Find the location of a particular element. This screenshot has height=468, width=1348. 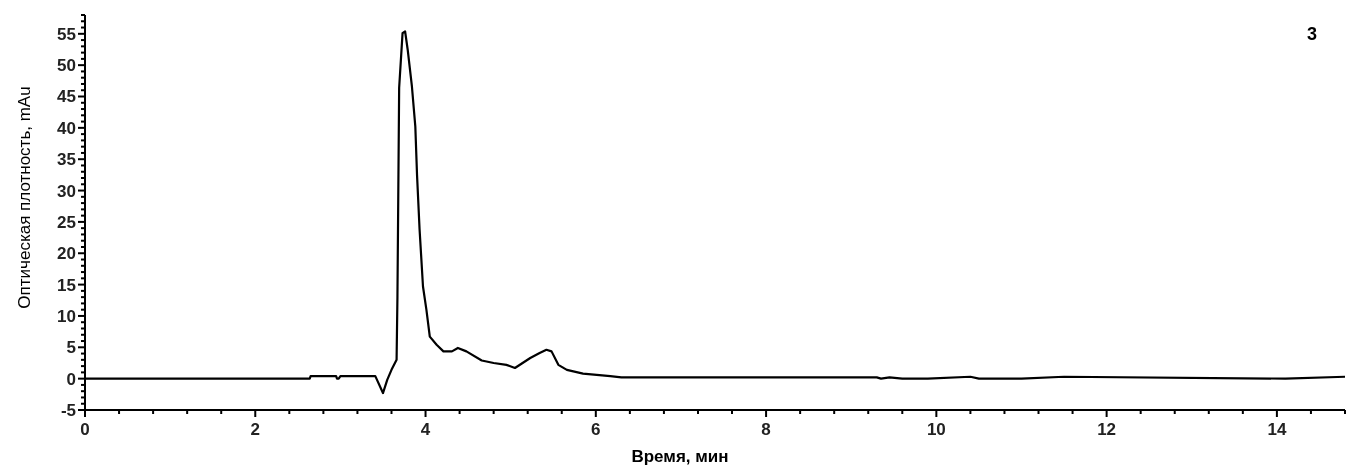

y-tick-label: 5 is located at coordinates (71, 348).